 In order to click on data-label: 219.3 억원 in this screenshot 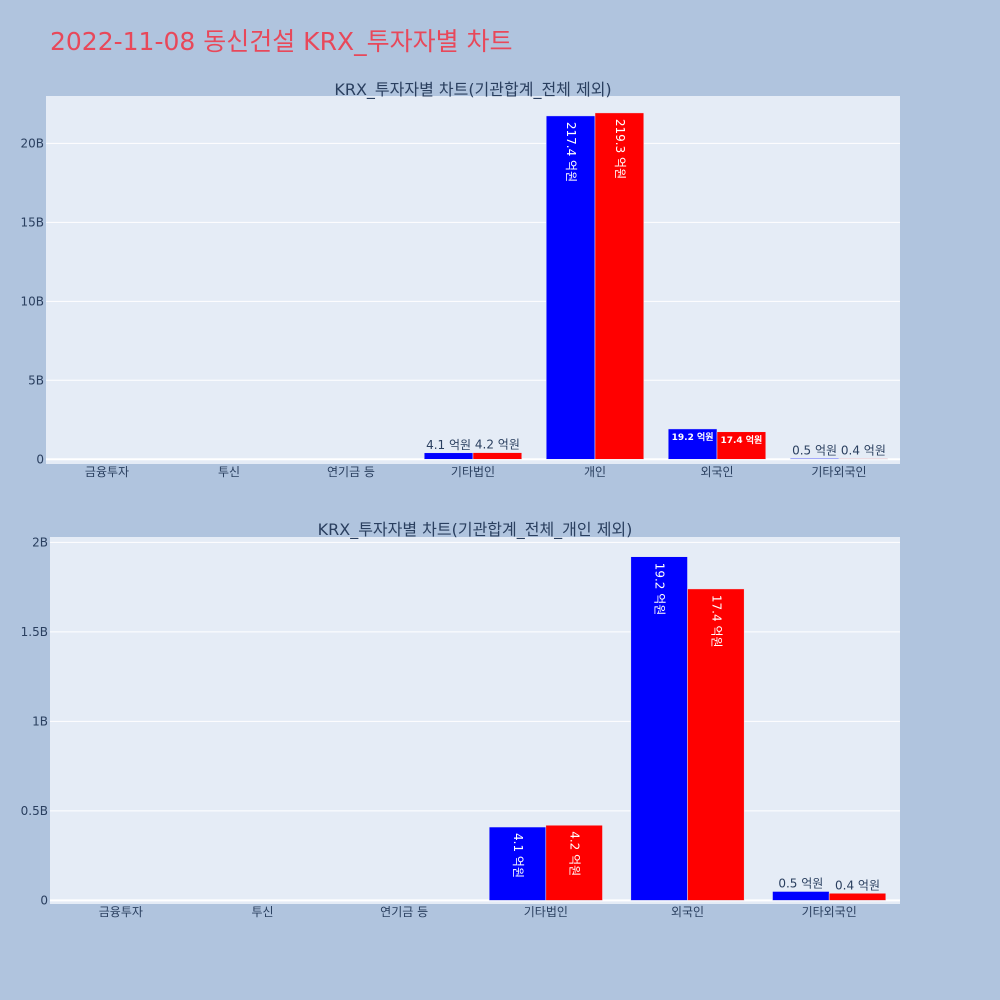, I will do `click(620, 149)`.